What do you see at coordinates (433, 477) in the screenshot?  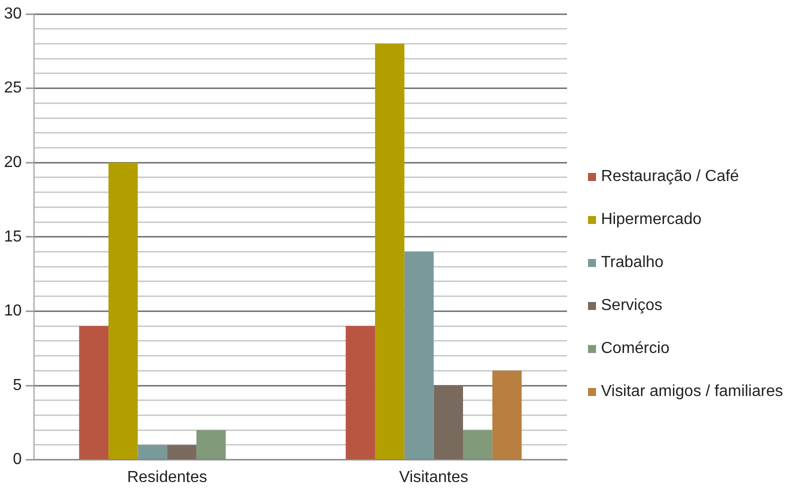 I see `x-tick-label: Visitantes` at bounding box center [433, 477].